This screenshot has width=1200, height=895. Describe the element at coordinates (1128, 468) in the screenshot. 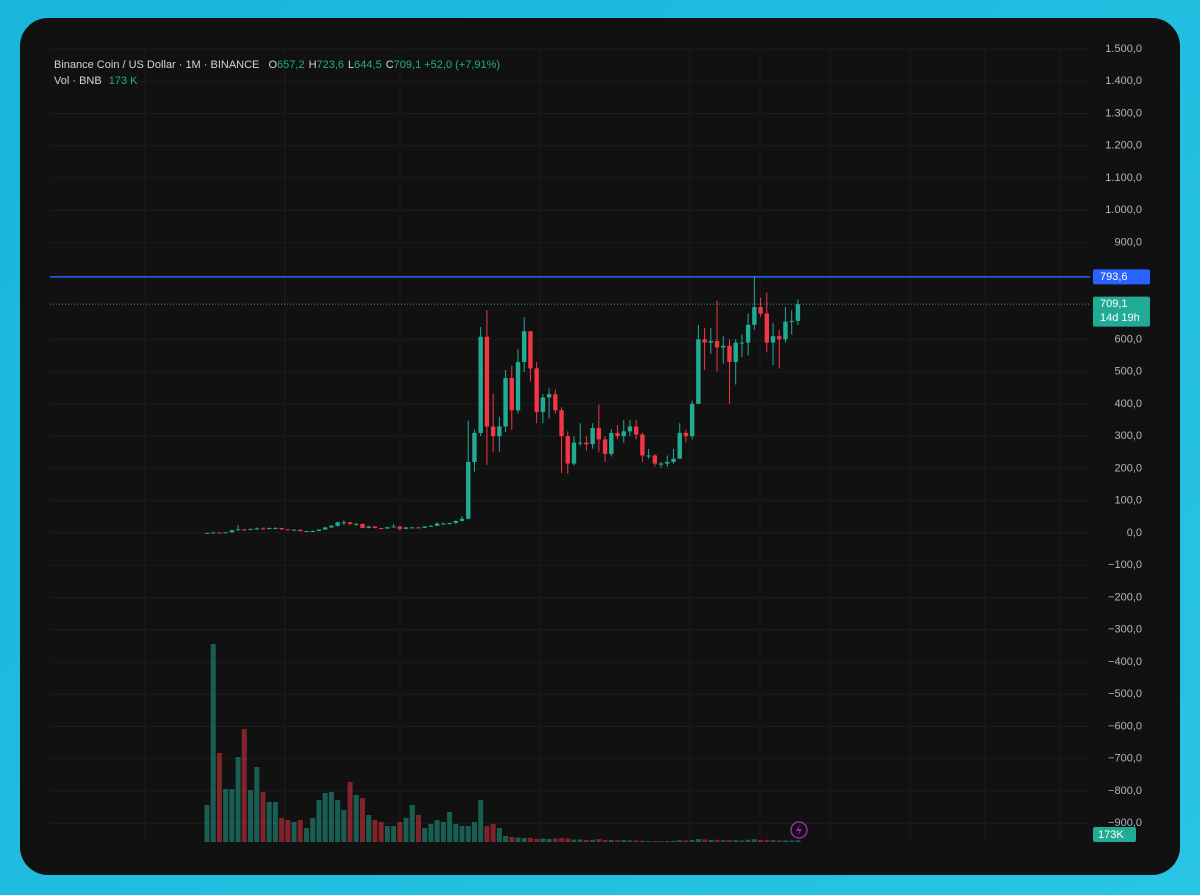

I see `y-tick-label: 200,0` at that location.